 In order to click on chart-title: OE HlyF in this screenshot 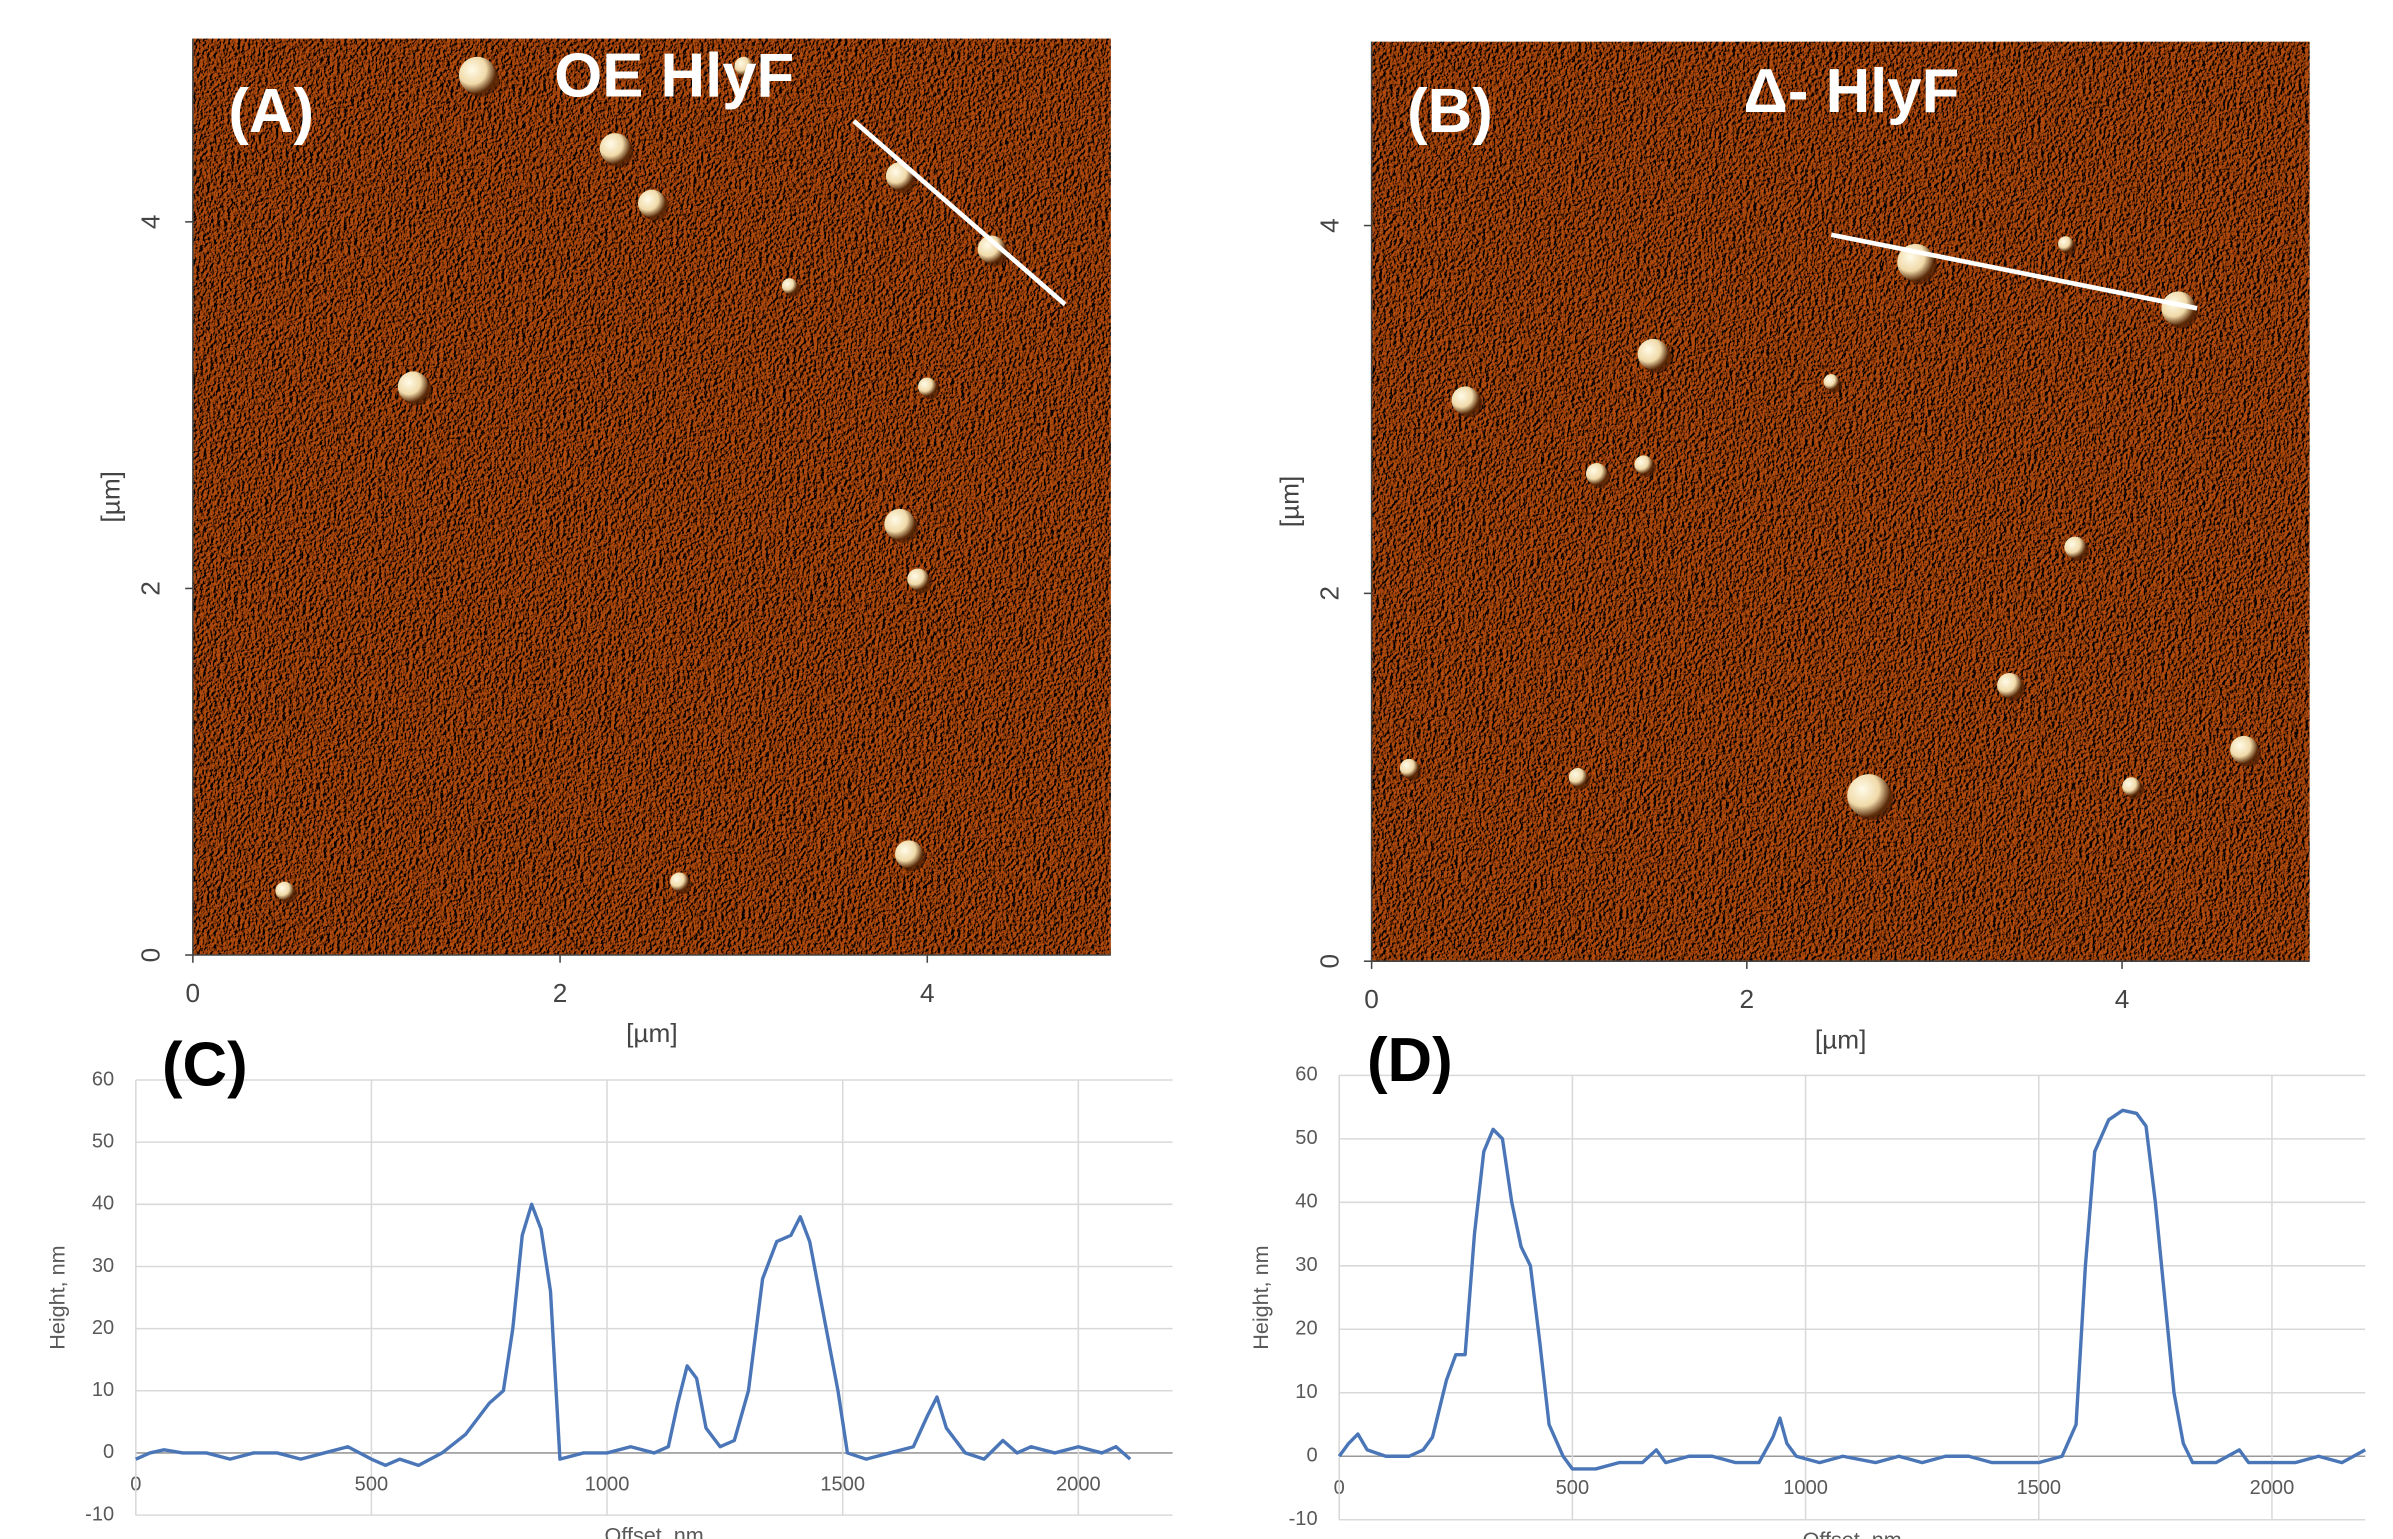, I will do `click(674, 76)`.